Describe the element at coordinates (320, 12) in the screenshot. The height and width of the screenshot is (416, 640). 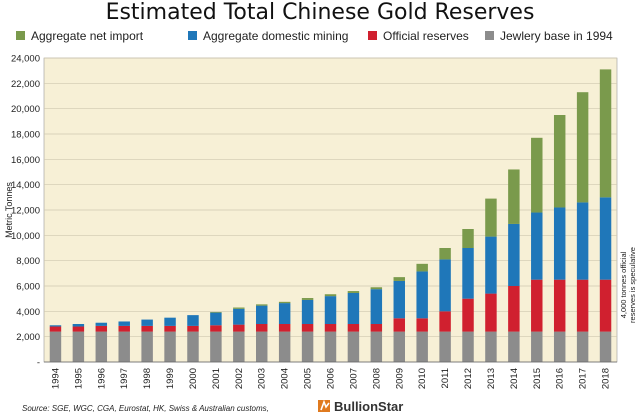
I see `chart-title: Estimated Total Chinese Gold Reserves` at that location.